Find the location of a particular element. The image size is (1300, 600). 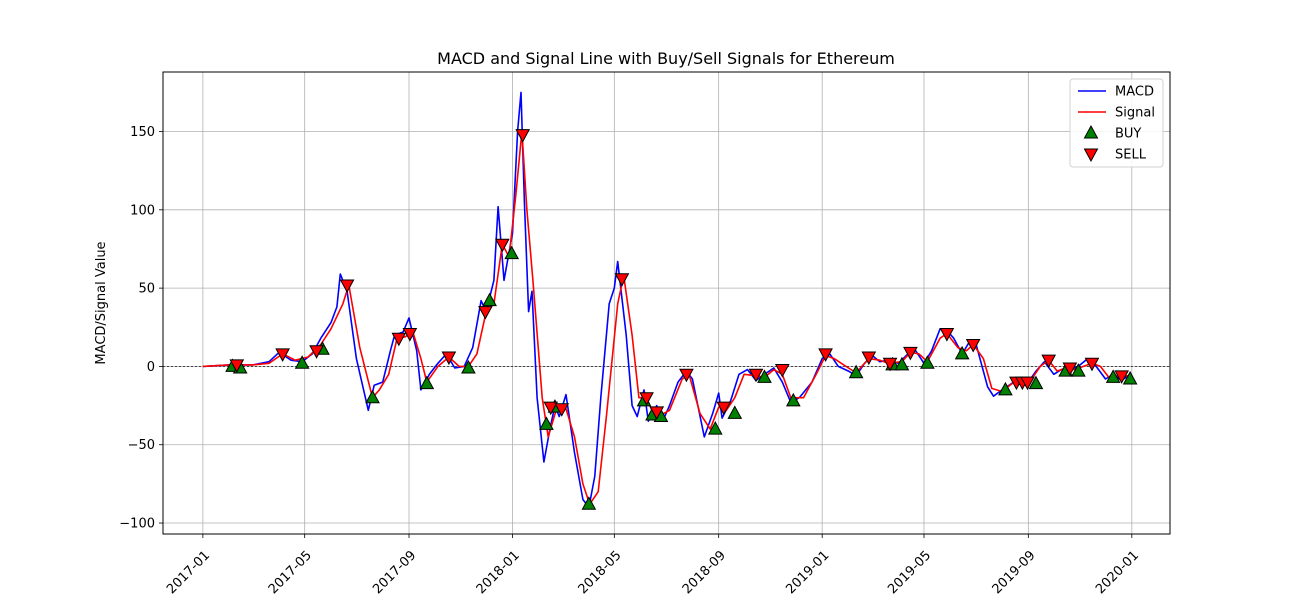

legend-label-sell: SELL is located at coordinates (1131, 155).